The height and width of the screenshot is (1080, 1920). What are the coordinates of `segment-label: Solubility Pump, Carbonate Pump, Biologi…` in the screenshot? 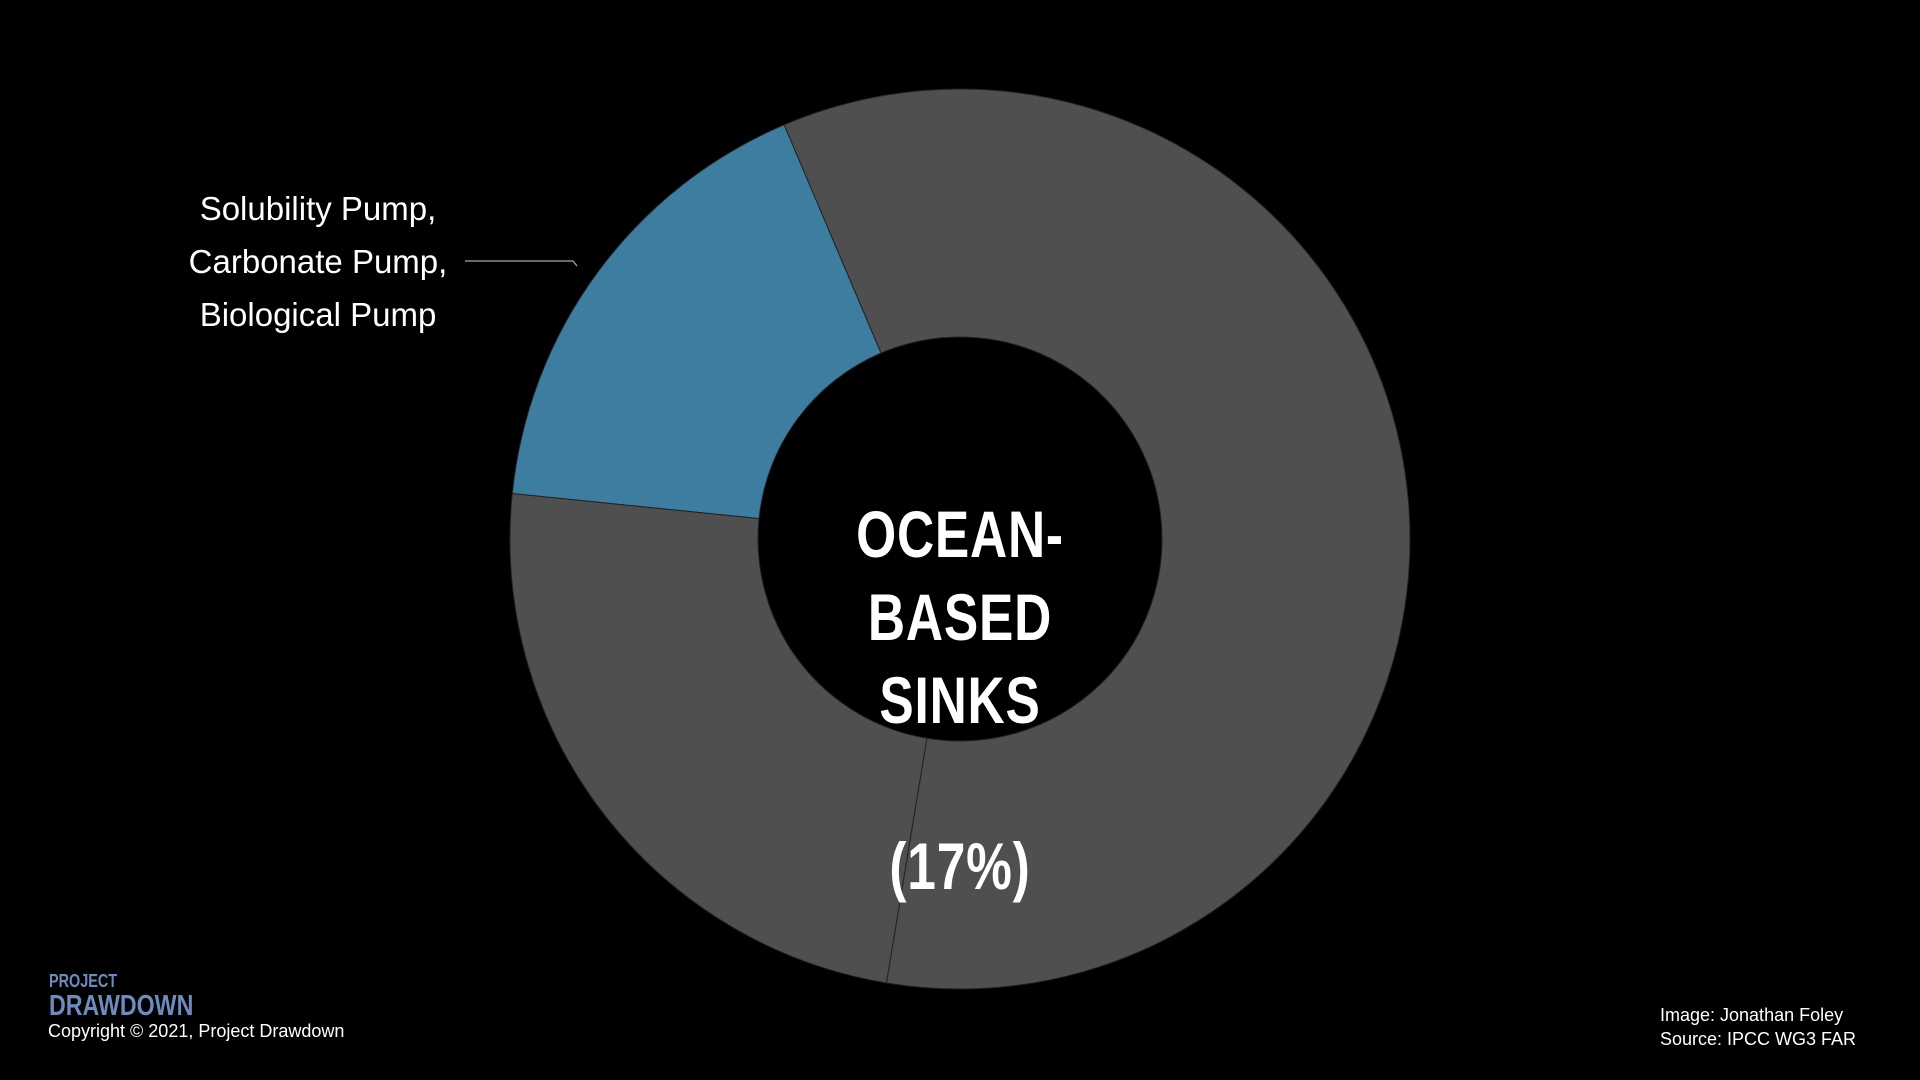 It's located at (318, 261).